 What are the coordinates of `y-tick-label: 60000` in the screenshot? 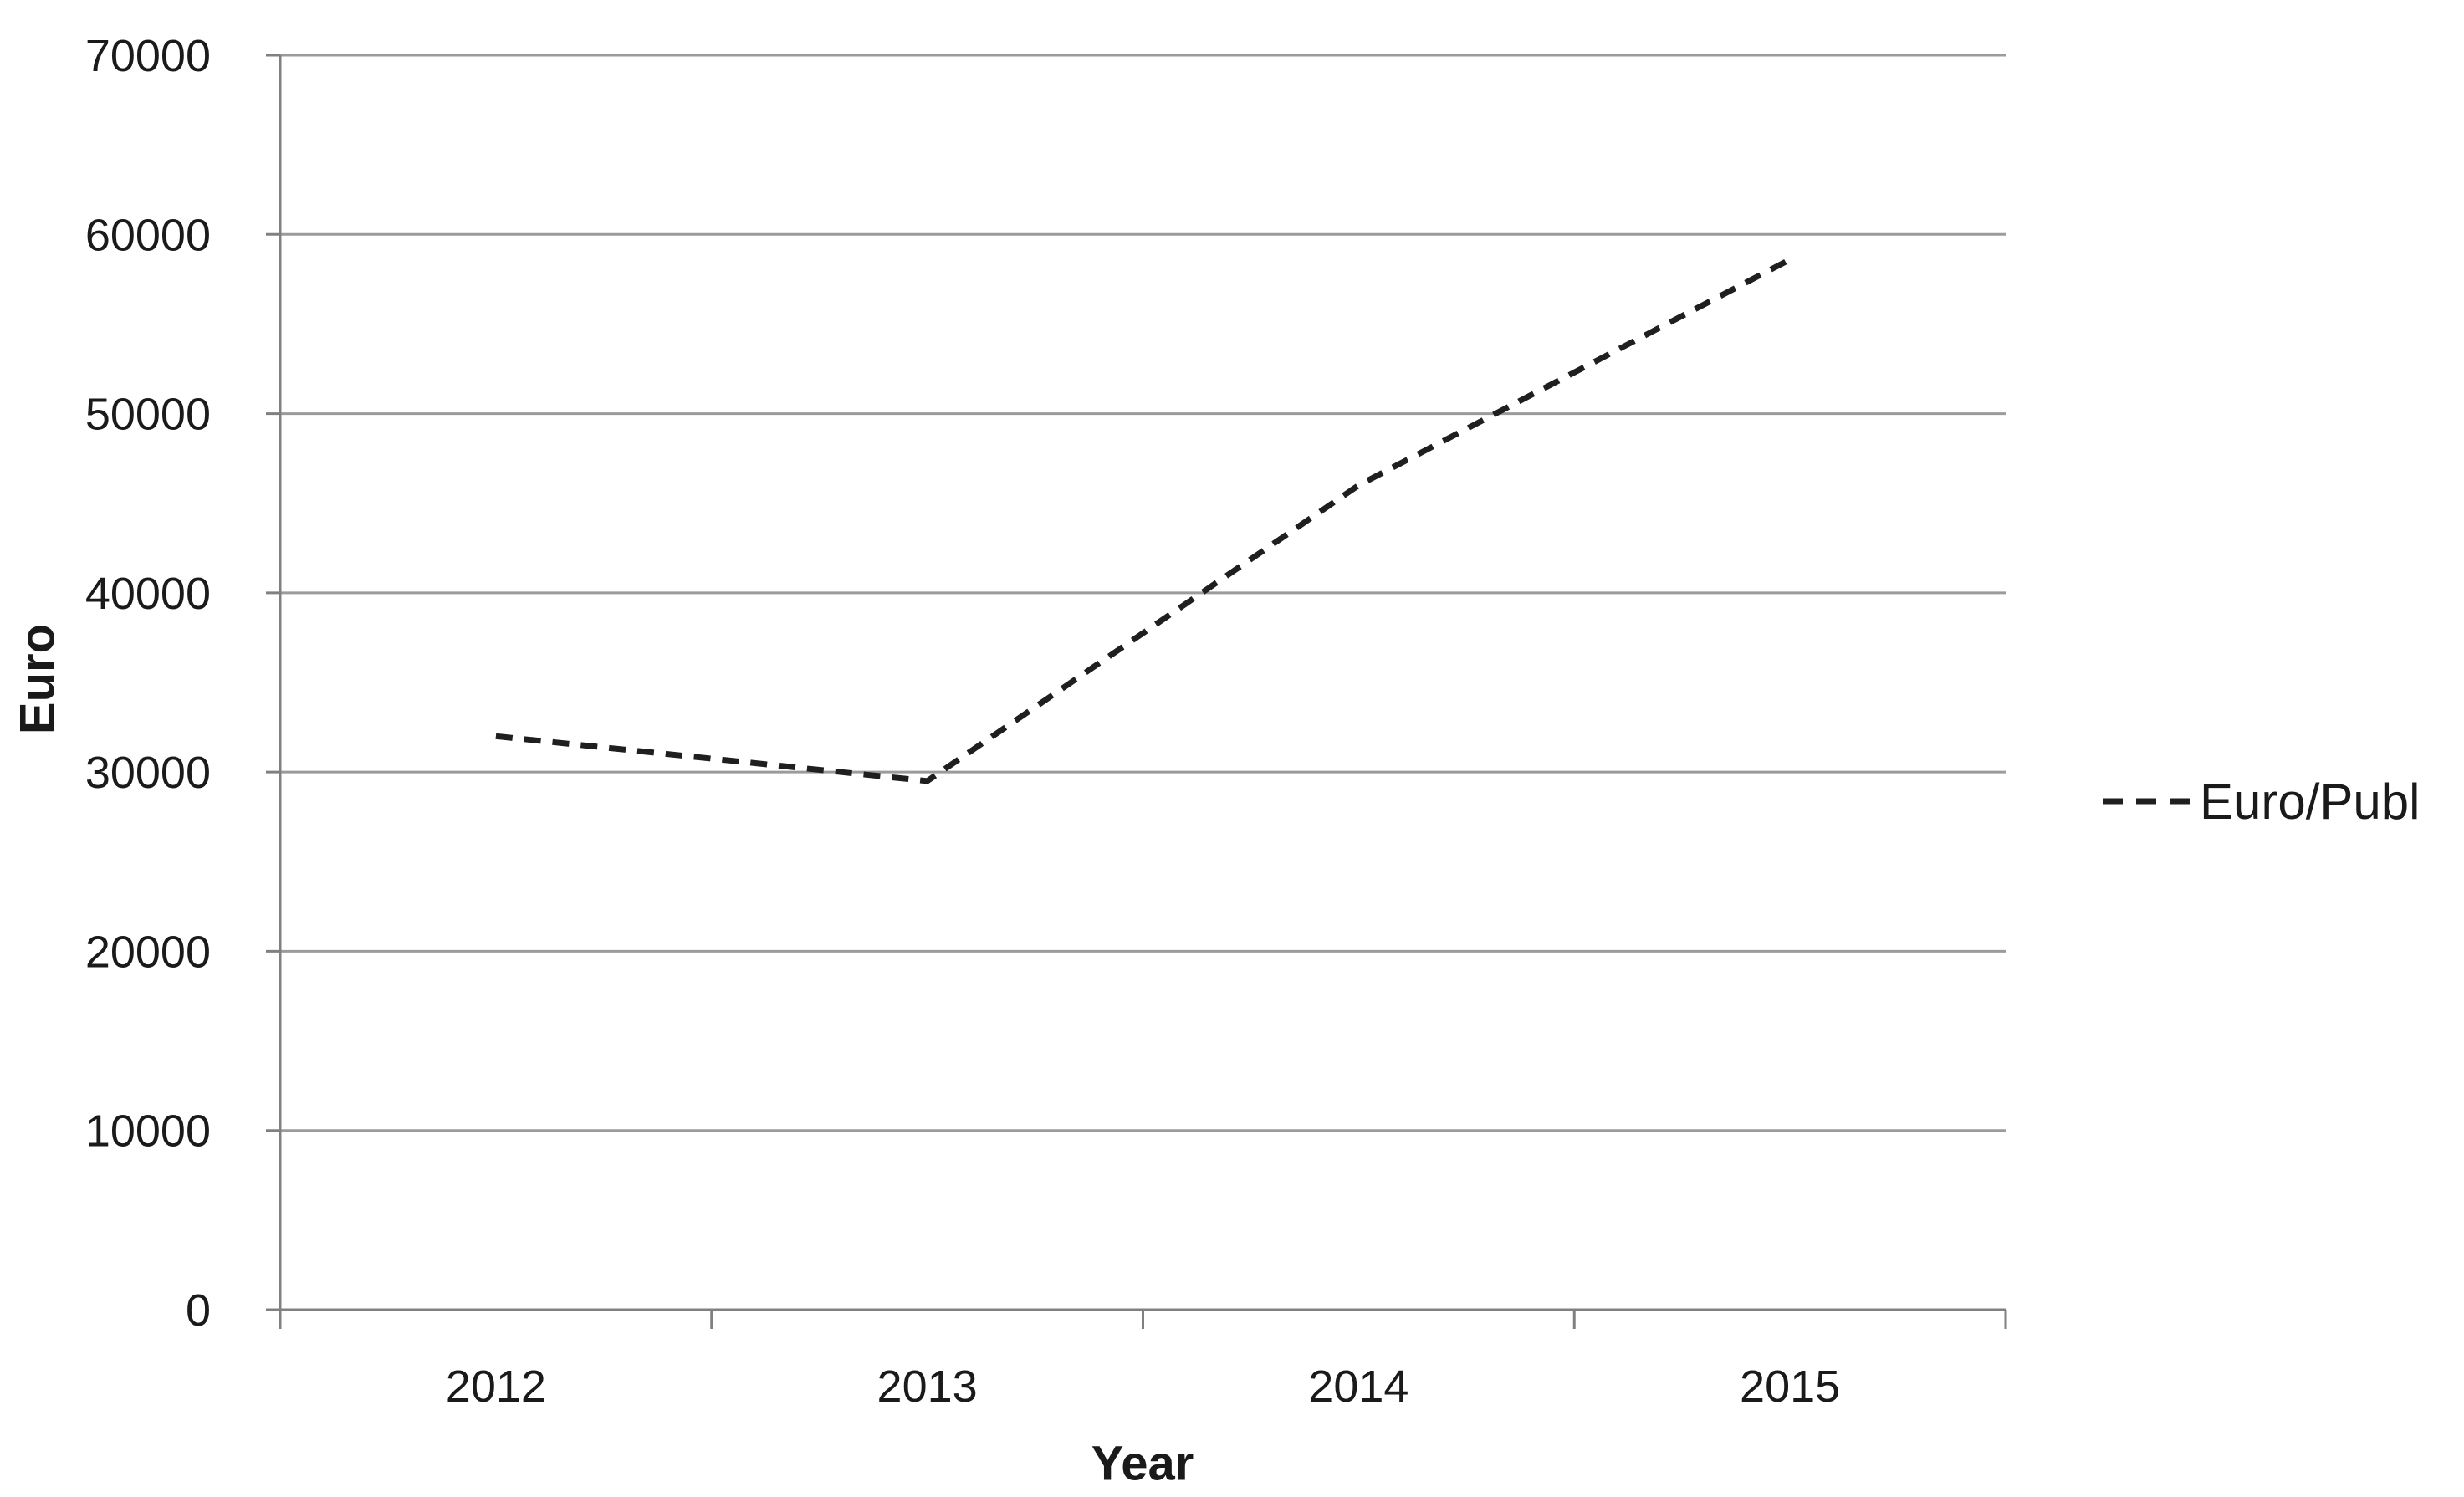 It's located at (148, 235).